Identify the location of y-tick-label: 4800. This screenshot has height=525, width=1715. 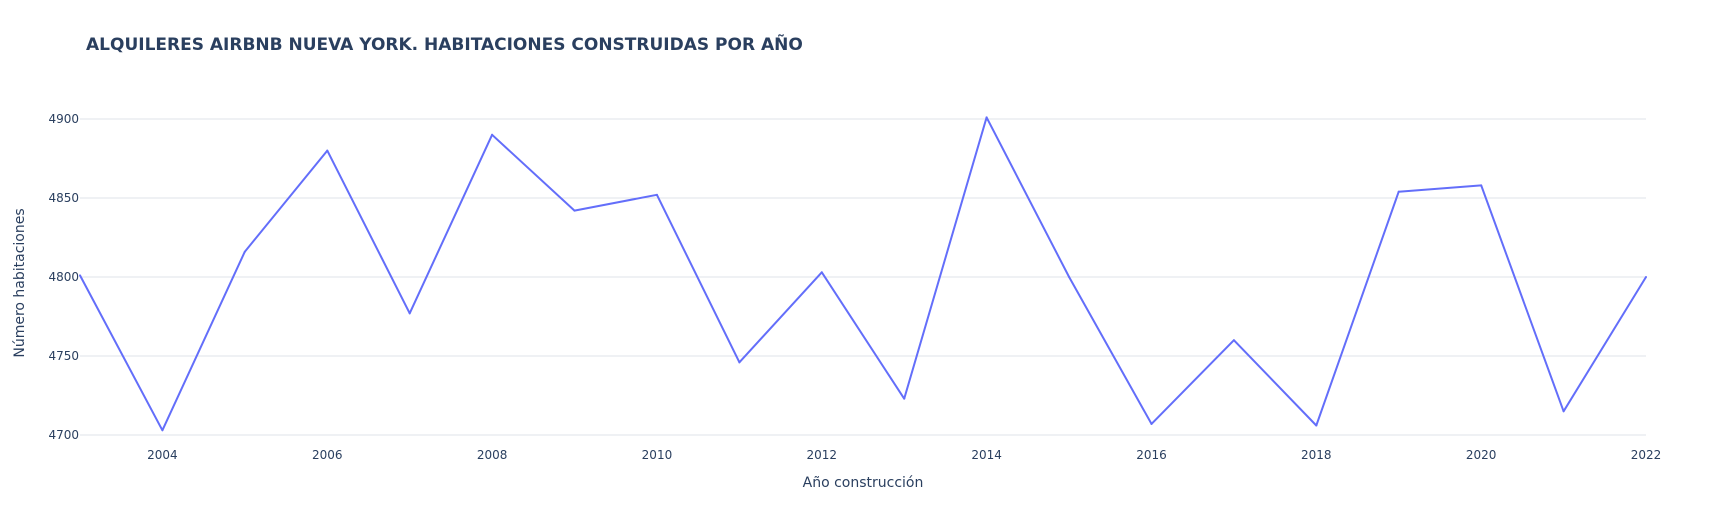
(63, 277).